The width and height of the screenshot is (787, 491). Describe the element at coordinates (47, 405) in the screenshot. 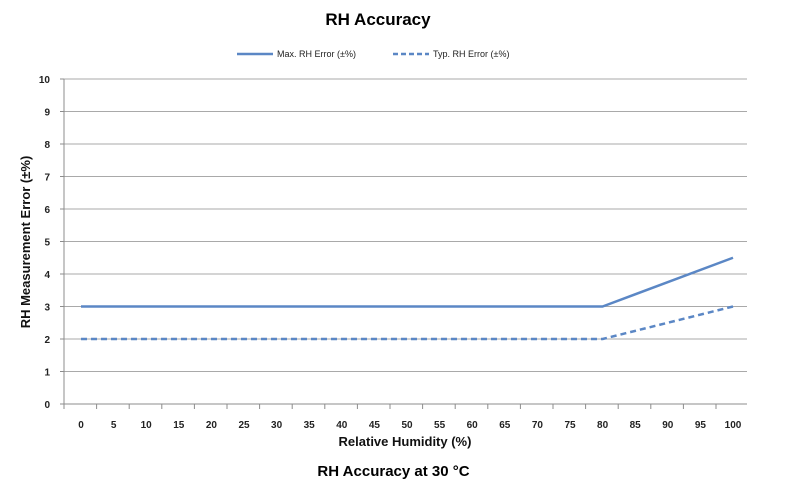

I see `y-tick-label-0: 0` at that location.